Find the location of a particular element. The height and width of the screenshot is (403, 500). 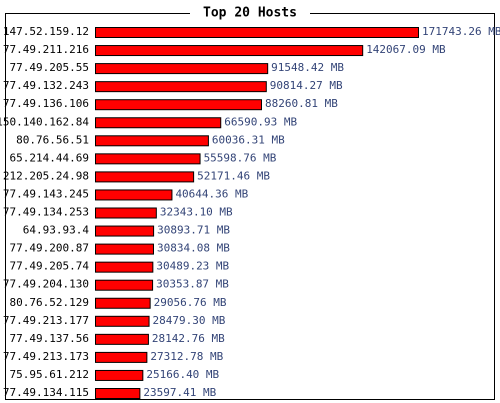

host-label: 77.49.200.87 is located at coordinates (49, 248).